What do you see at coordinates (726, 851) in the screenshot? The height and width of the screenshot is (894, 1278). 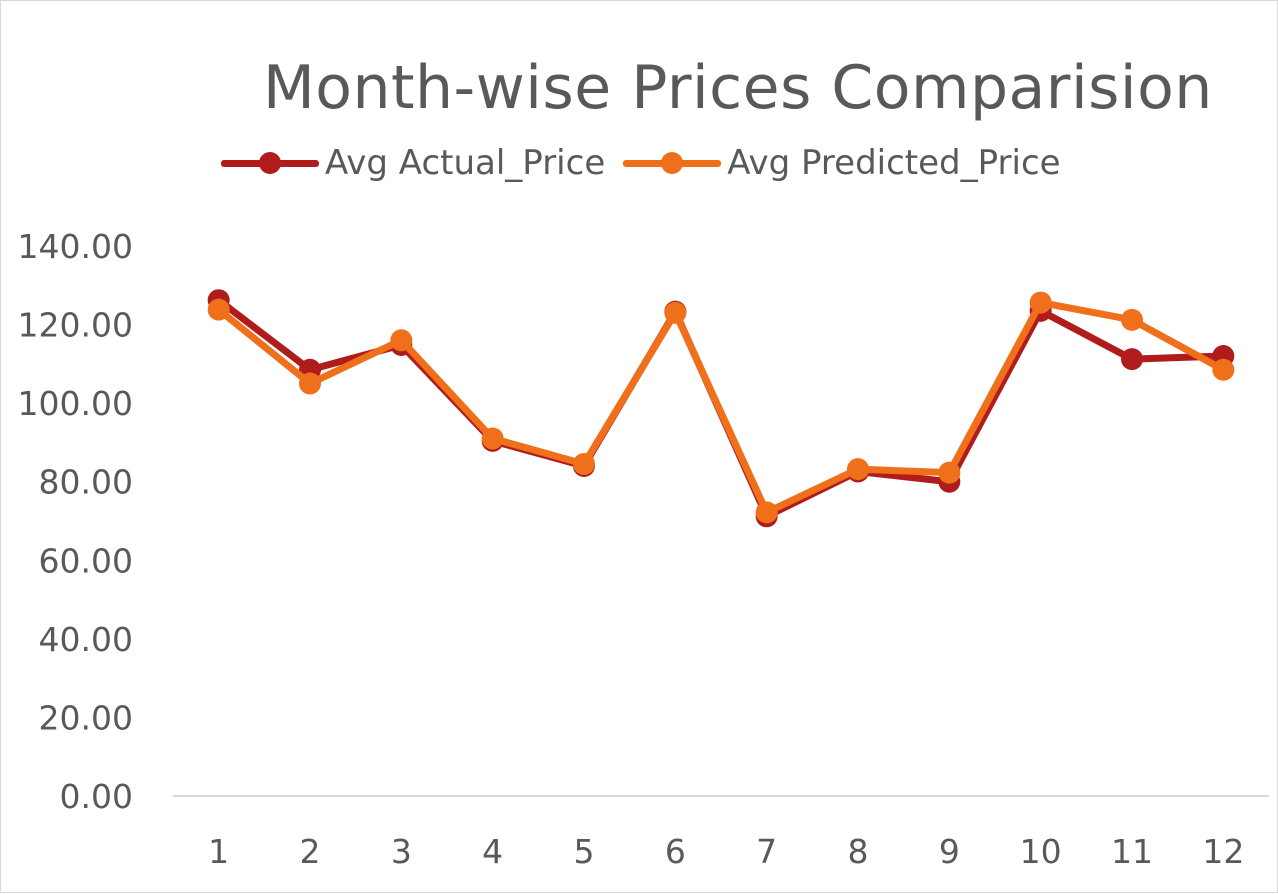 I see `x-axis-ticks: 1 2 3 4 5 6 7 8 9 10 11 12` at bounding box center [726, 851].